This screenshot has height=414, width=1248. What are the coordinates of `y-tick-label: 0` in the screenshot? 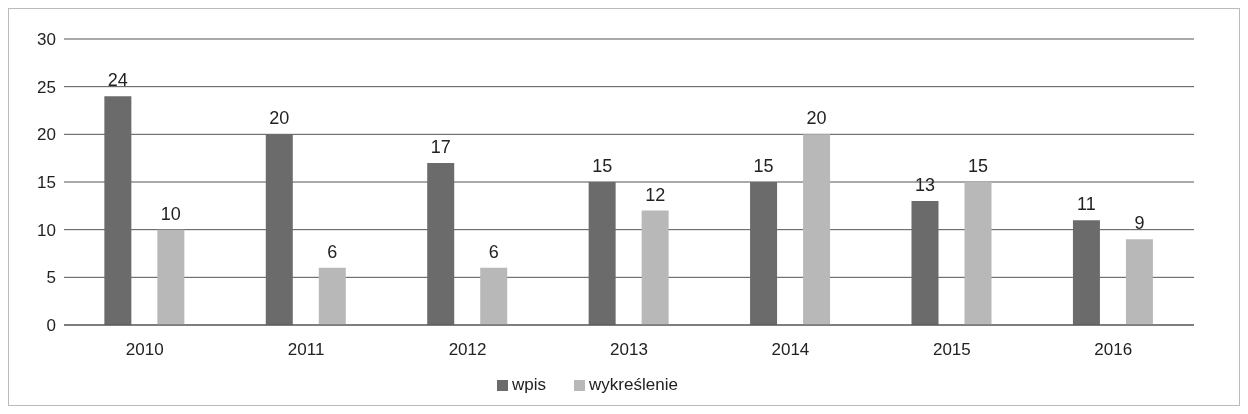 It's located at (51, 326).